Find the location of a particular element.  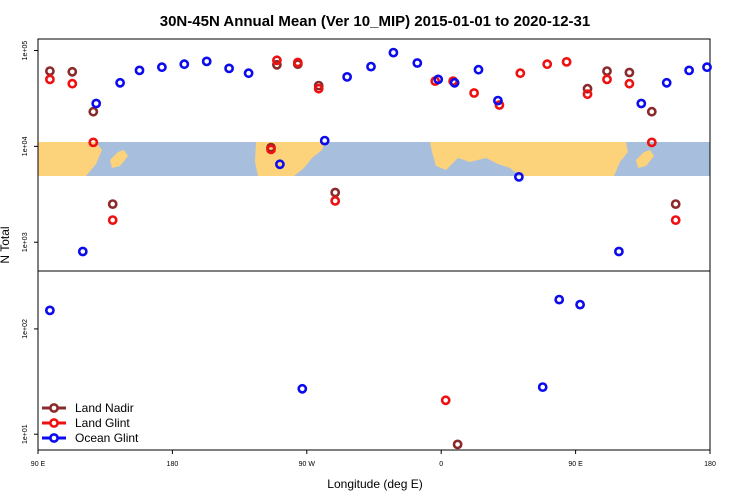

legend-marker-land-glint is located at coordinates (54, 423).